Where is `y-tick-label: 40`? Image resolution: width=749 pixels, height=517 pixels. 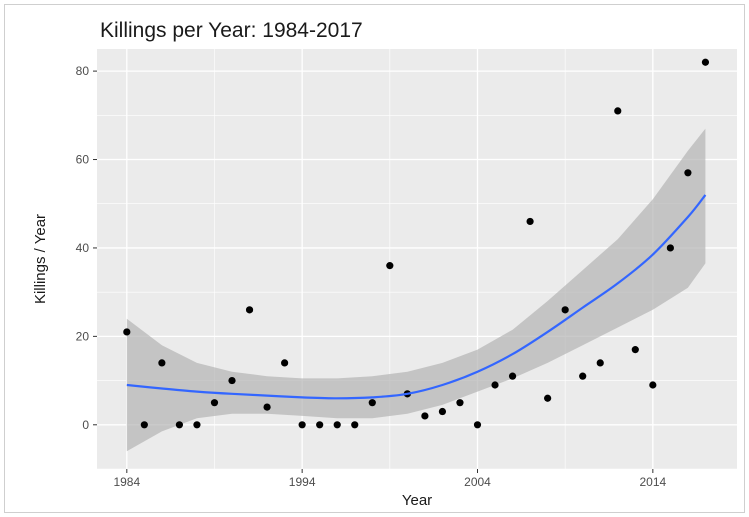
y-tick-label: 40 is located at coordinates (83, 248).